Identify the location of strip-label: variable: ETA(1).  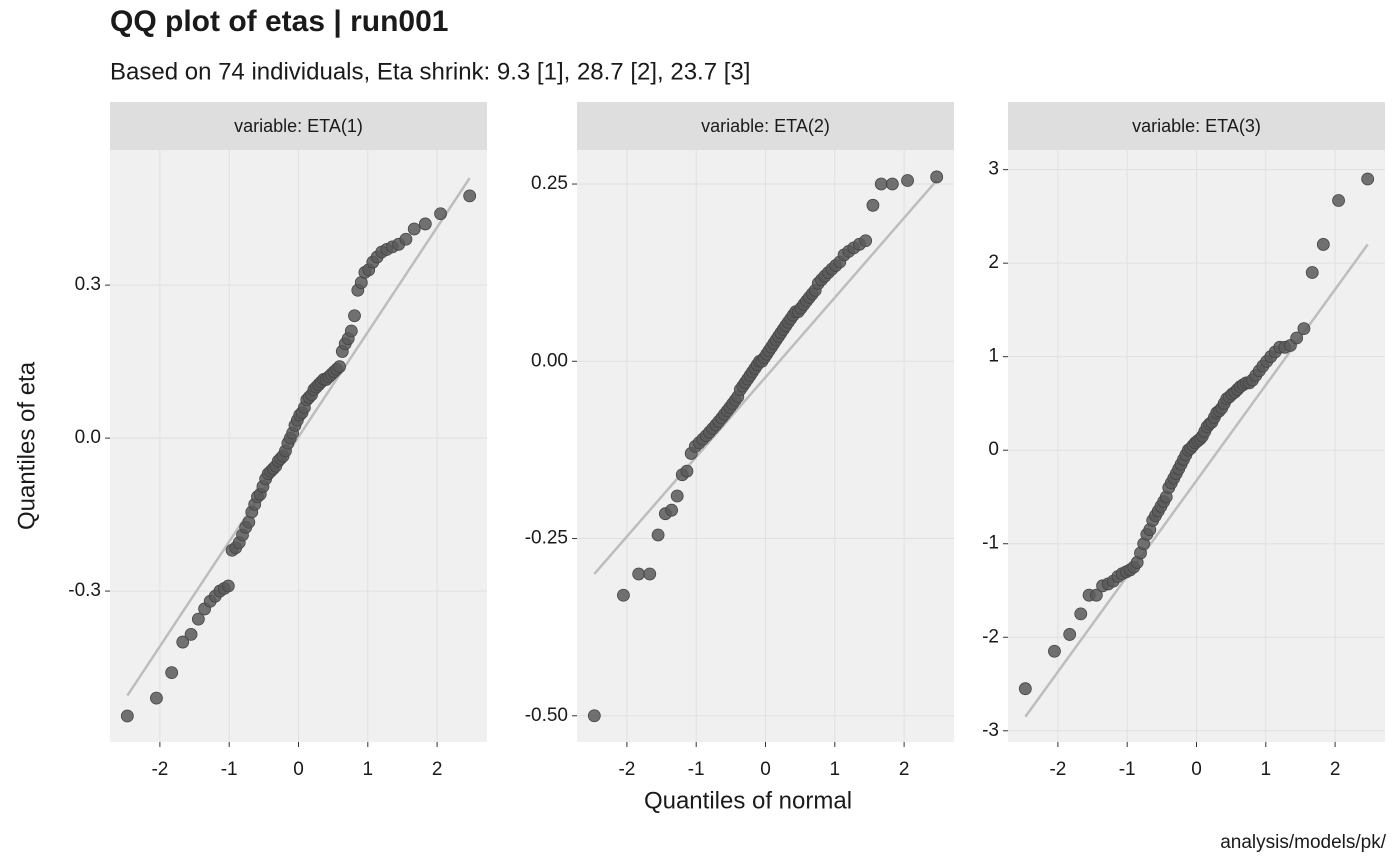
(298, 126).